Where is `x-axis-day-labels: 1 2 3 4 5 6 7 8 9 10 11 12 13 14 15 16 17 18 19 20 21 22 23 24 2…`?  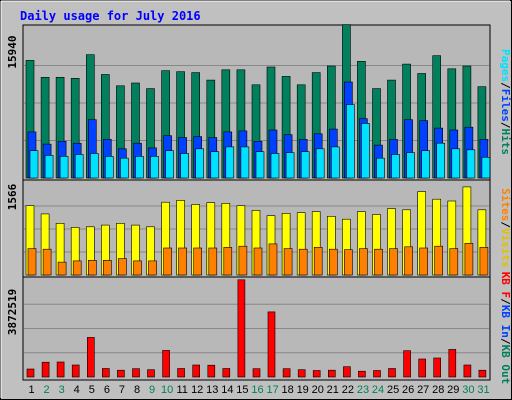
x-axis-day-labels: 1 2 3 4 5 6 7 8 9 10 11 12 13 14 15 16 17 18 19 20 21 22 23 24 2… is located at coordinates (258, 390).